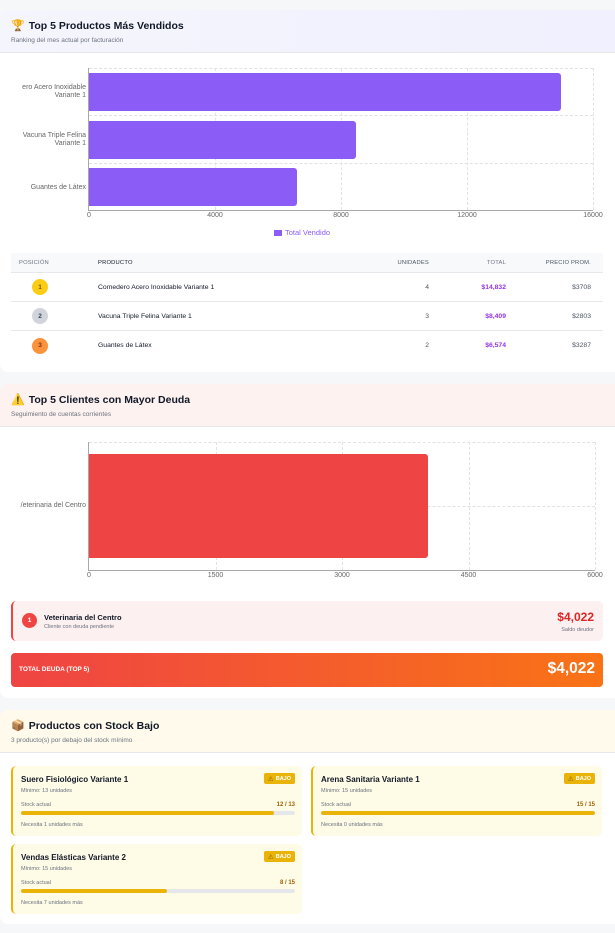 This screenshot has height=933, width=615. I want to click on units: 3, so click(427, 316).